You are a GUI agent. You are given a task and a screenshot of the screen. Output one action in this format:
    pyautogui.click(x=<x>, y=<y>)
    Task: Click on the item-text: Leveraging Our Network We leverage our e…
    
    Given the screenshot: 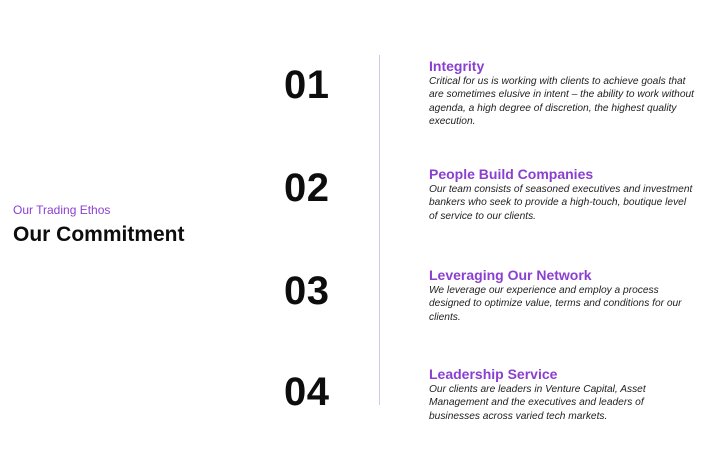 What is the action you would take?
    pyautogui.click(x=563, y=295)
    